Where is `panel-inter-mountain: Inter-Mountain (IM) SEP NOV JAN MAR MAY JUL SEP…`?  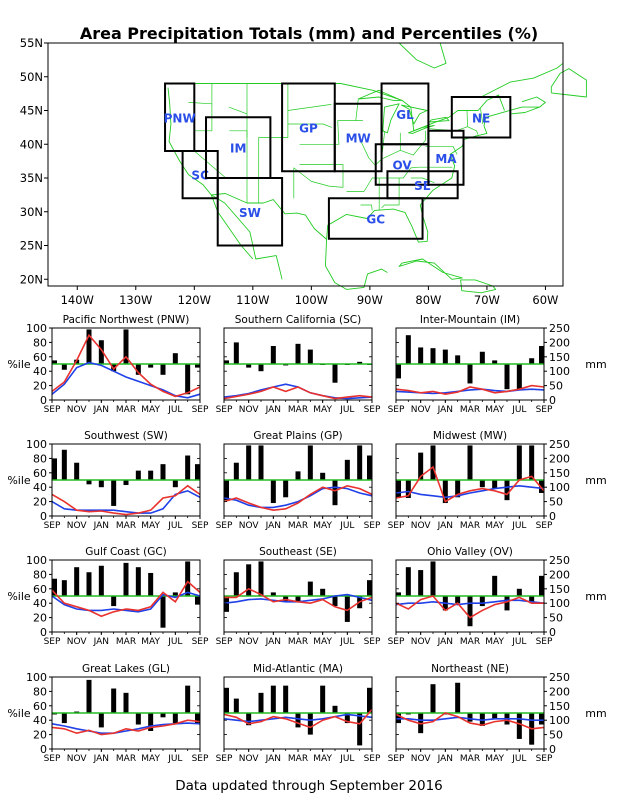 panel-inter-mountain: Inter-Mountain (IM) SEP NOV JAN MAR MAY JUL SEP… is located at coordinates (497, 364).